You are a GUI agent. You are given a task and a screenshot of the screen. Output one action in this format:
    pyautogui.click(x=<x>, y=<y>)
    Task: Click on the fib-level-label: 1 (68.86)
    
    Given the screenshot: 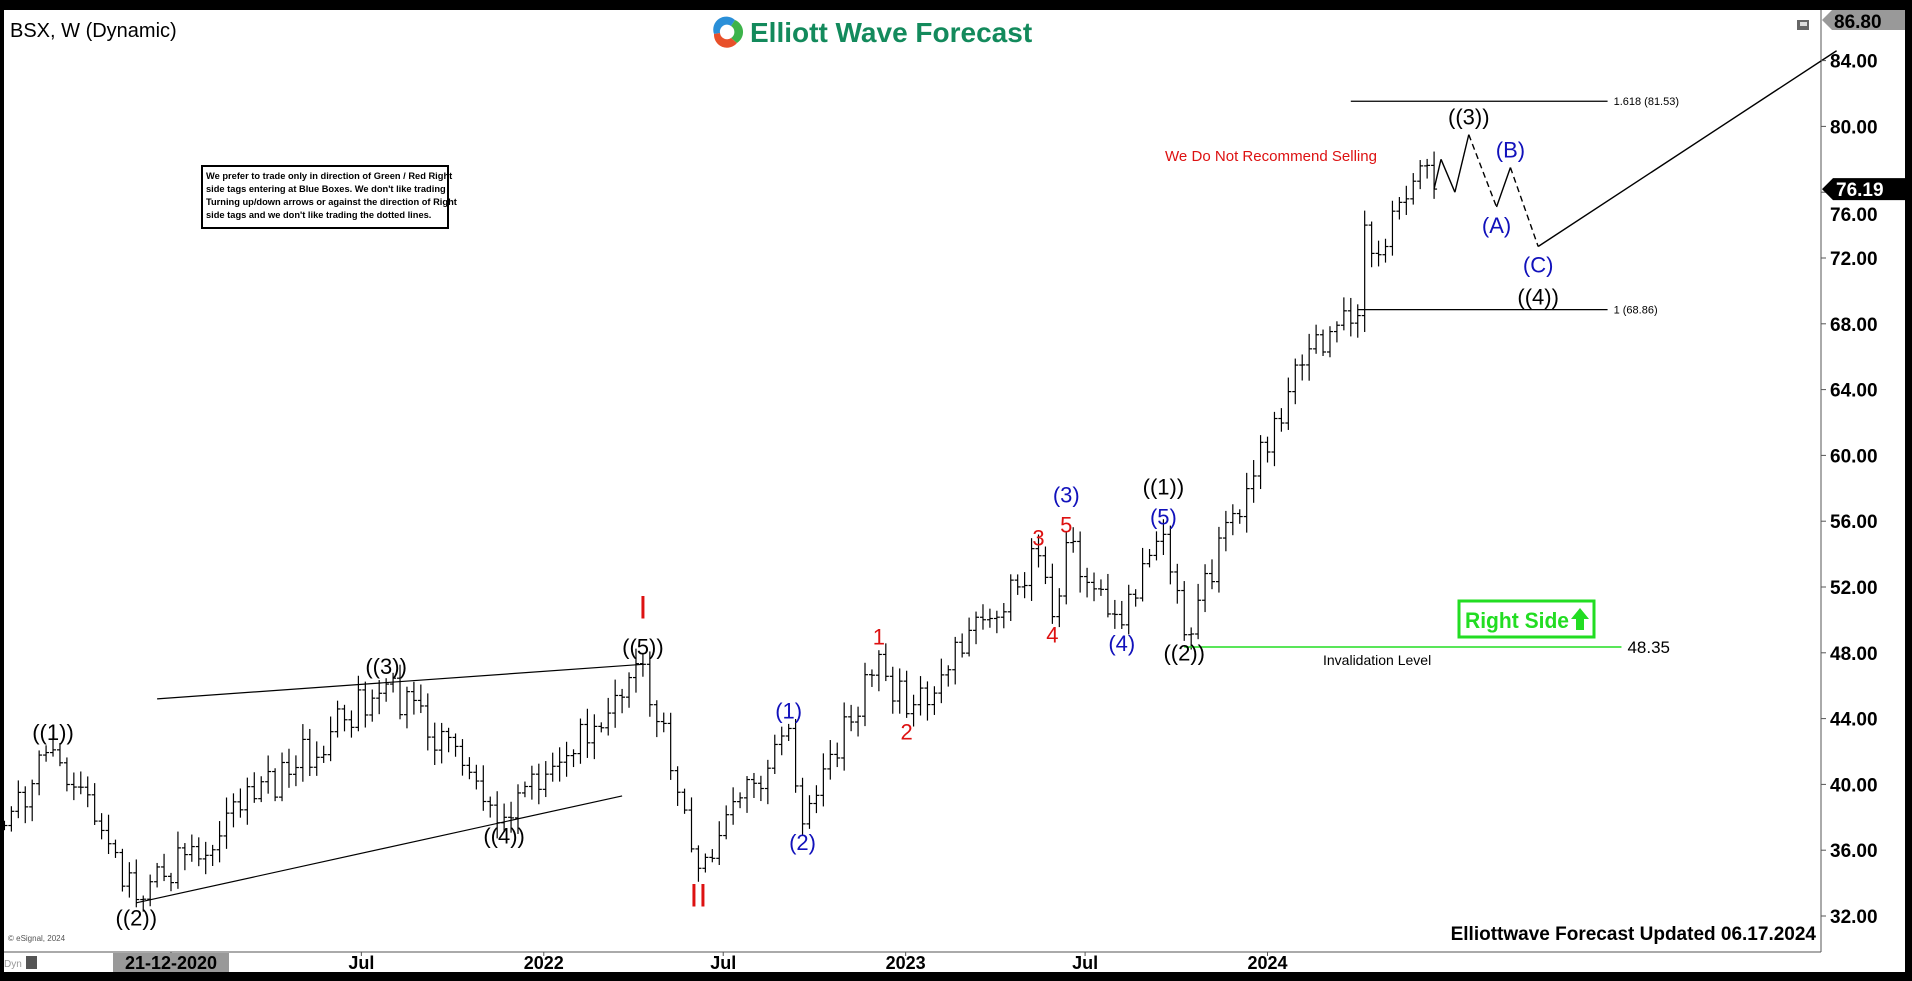 What is the action you would take?
    pyautogui.click(x=1636, y=311)
    